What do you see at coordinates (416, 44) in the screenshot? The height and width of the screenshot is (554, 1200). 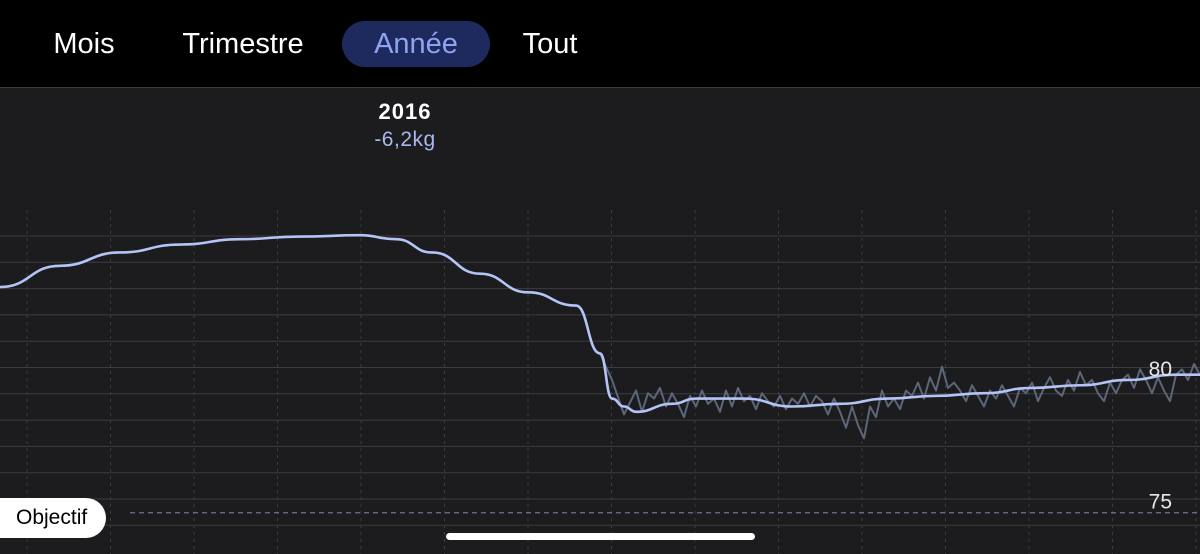 I see `tab-annee: Année` at bounding box center [416, 44].